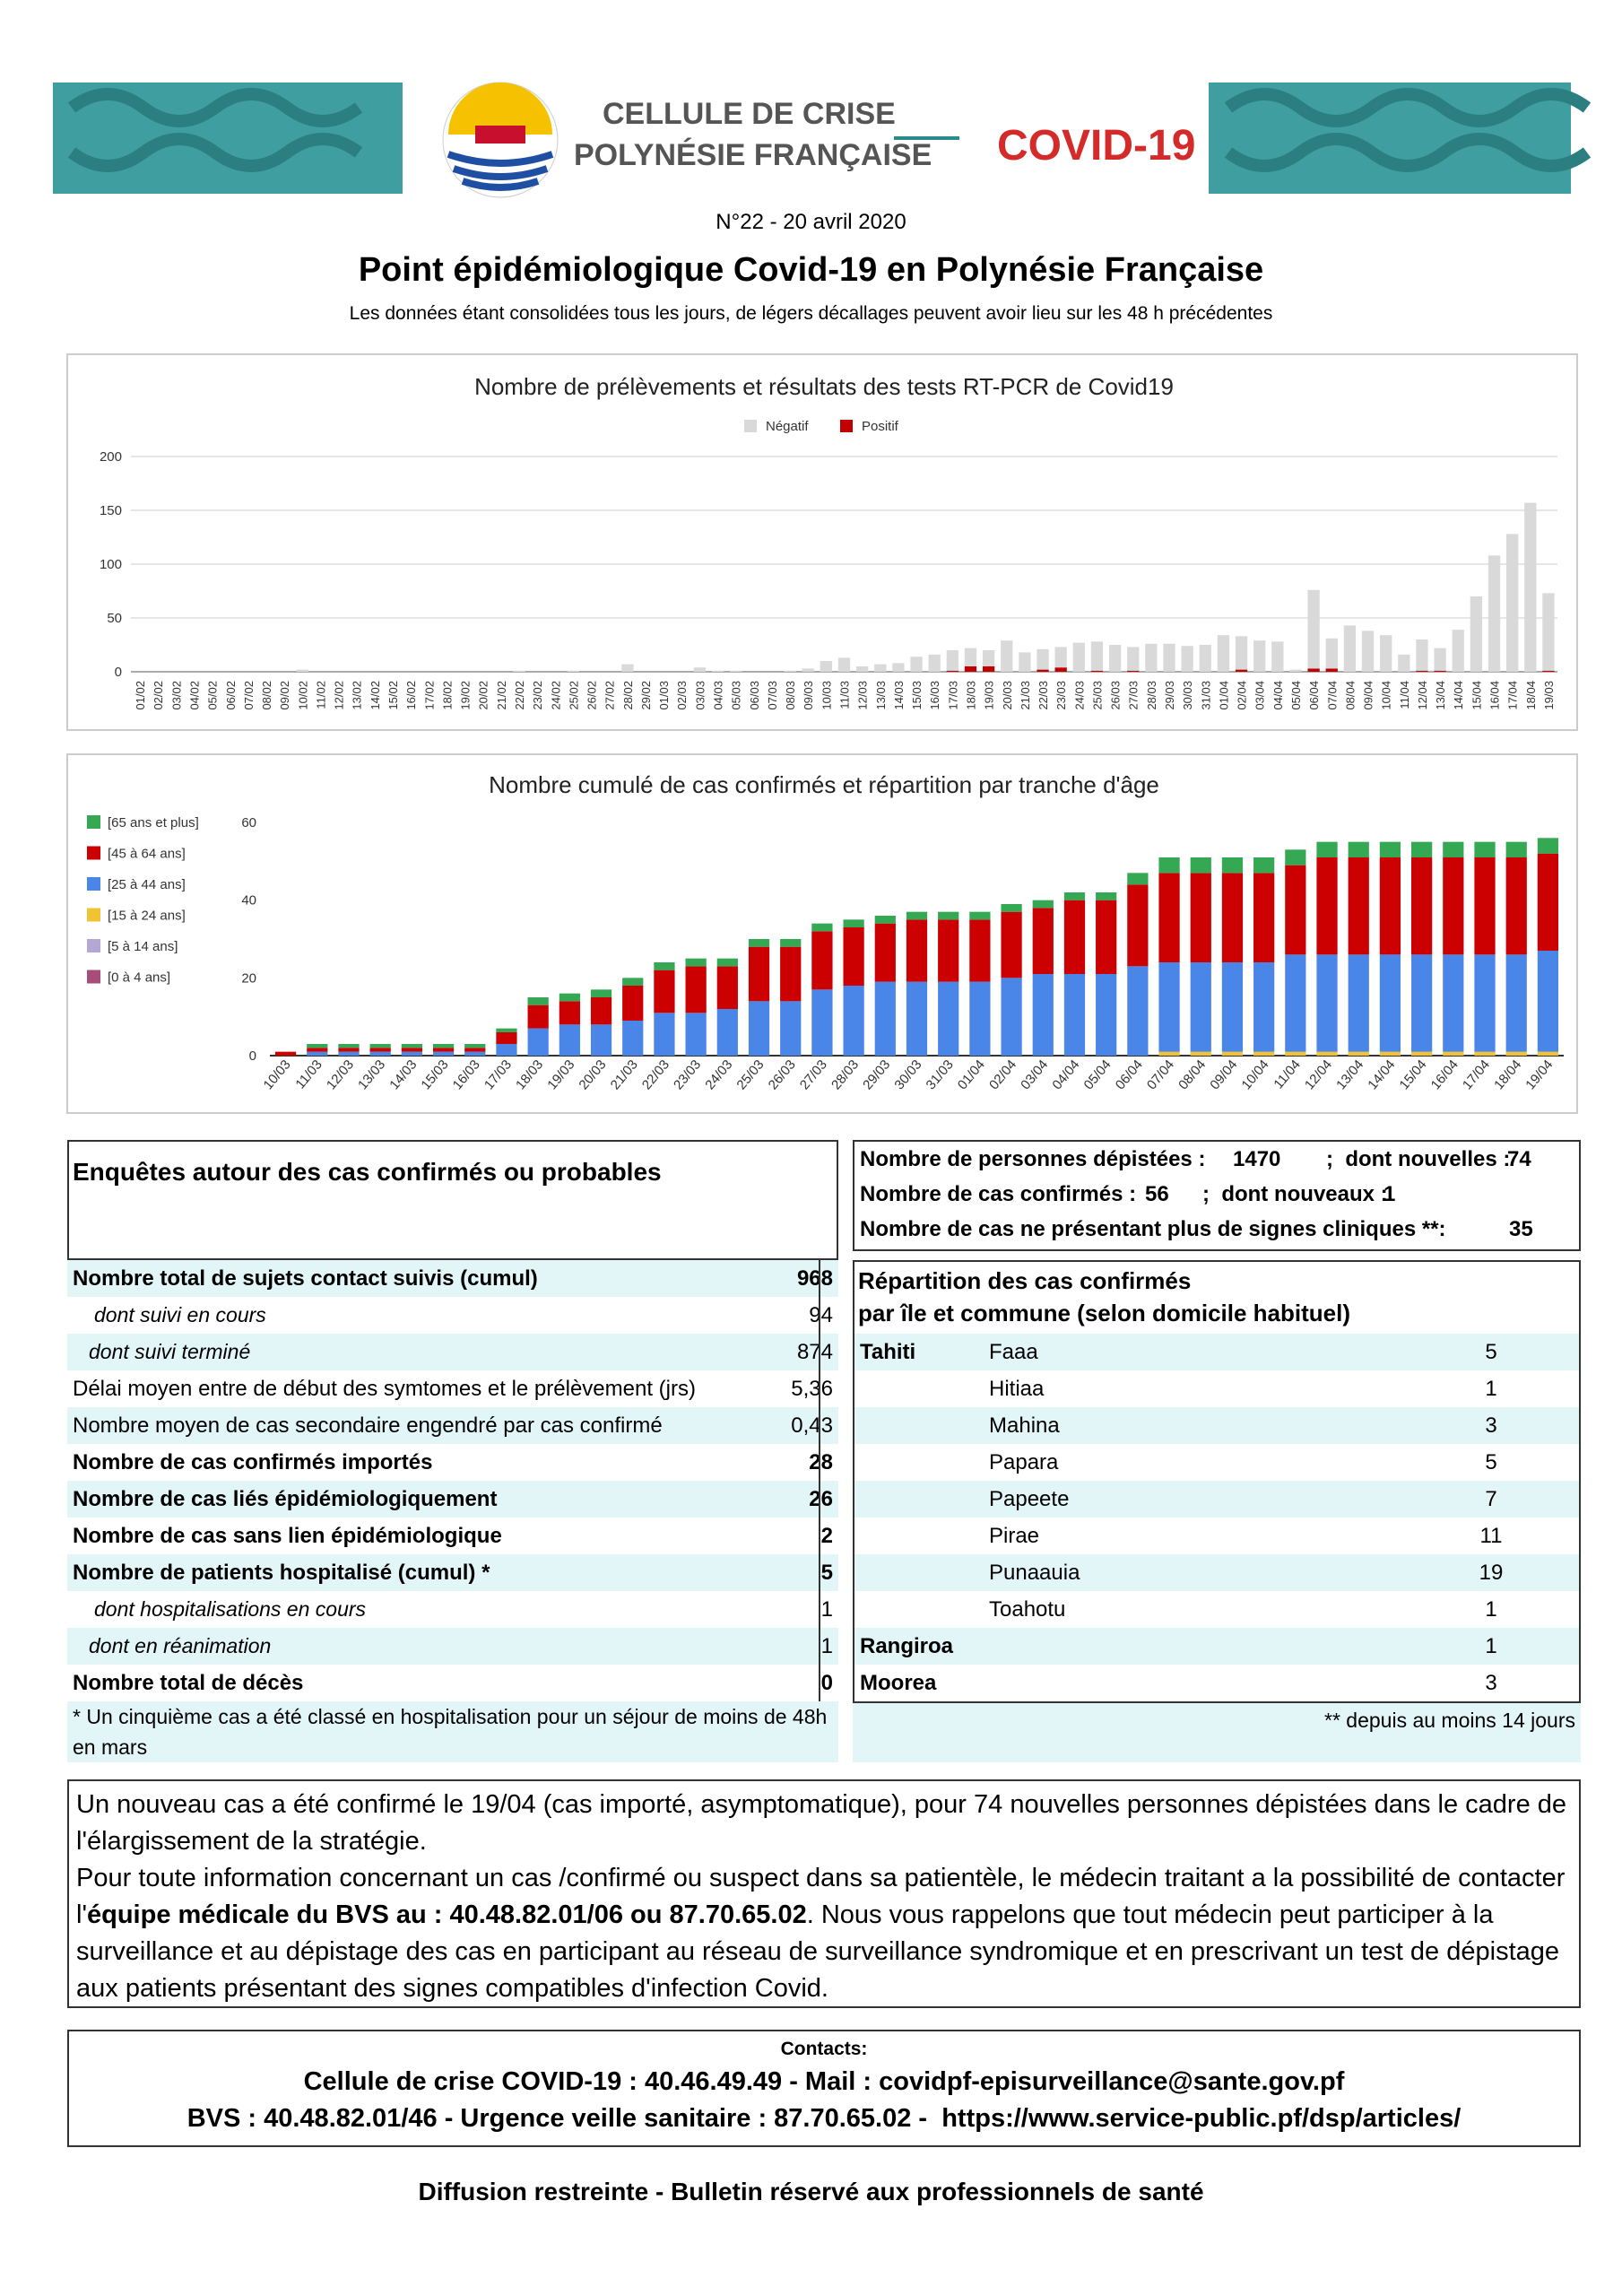 This screenshot has width=1622, height=2296. I want to click on x-tick-label: 31/03, so click(941, 1075).